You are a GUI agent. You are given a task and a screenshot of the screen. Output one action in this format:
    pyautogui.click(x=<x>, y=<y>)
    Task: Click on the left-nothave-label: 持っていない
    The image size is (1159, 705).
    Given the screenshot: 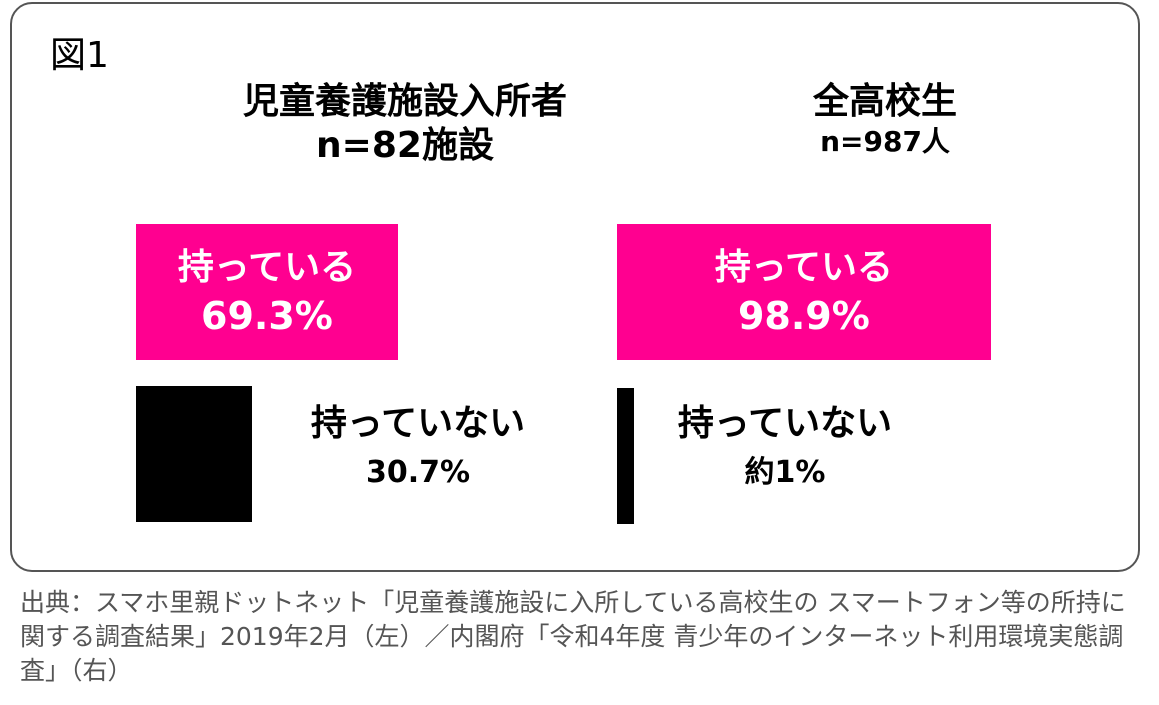 What is the action you would take?
    pyautogui.click(x=418, y=423)
    